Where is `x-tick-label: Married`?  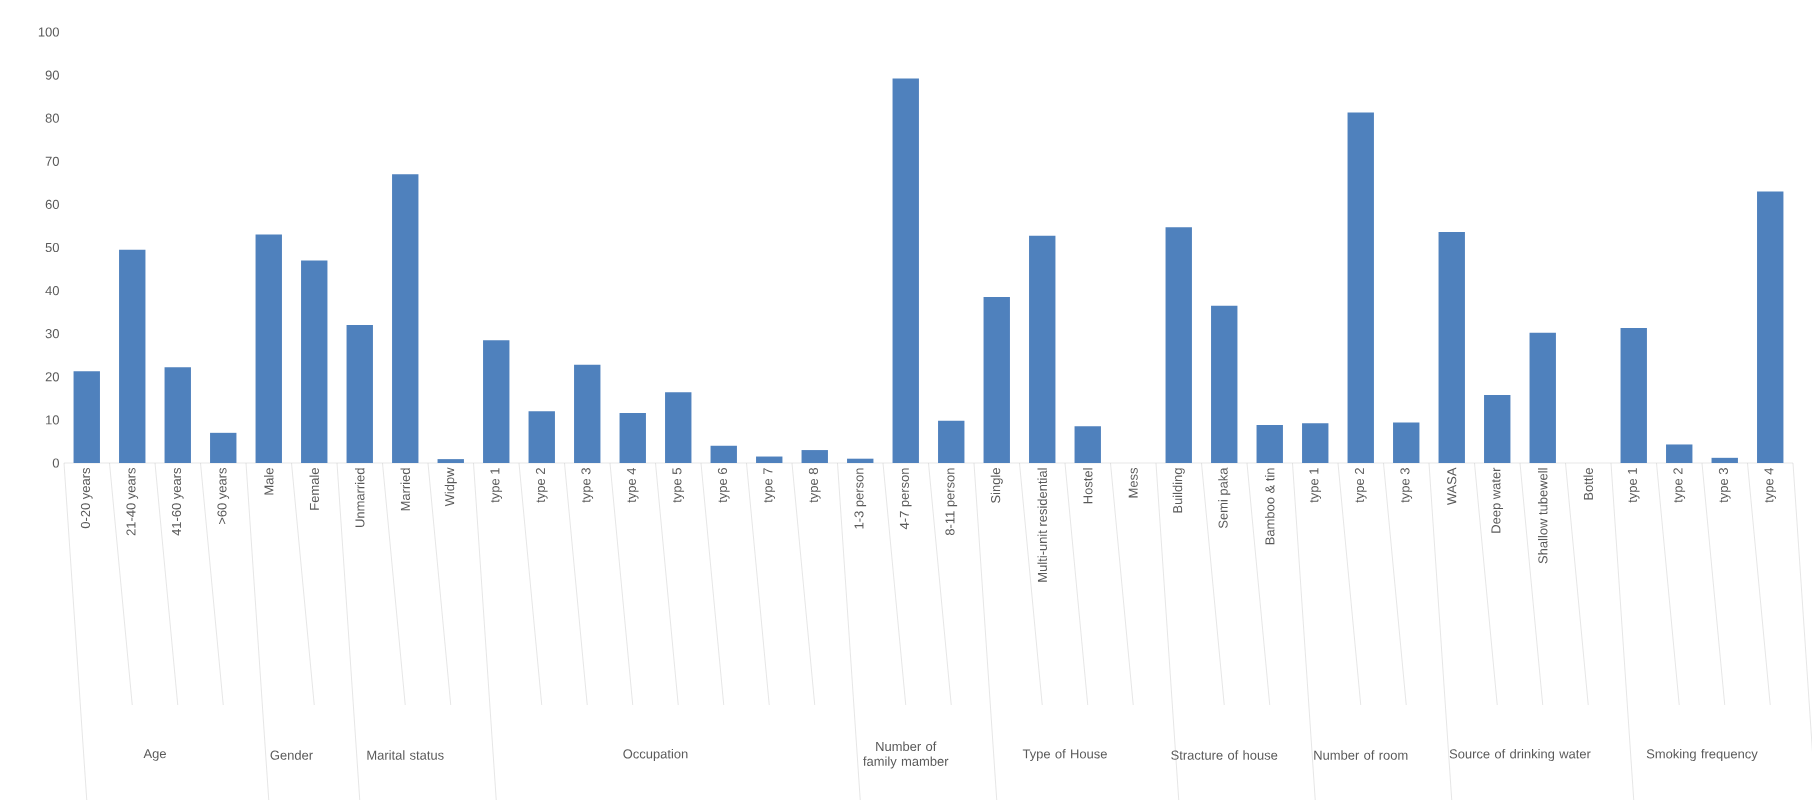 x-tick-label: Married is located at coordinates (405, 489).